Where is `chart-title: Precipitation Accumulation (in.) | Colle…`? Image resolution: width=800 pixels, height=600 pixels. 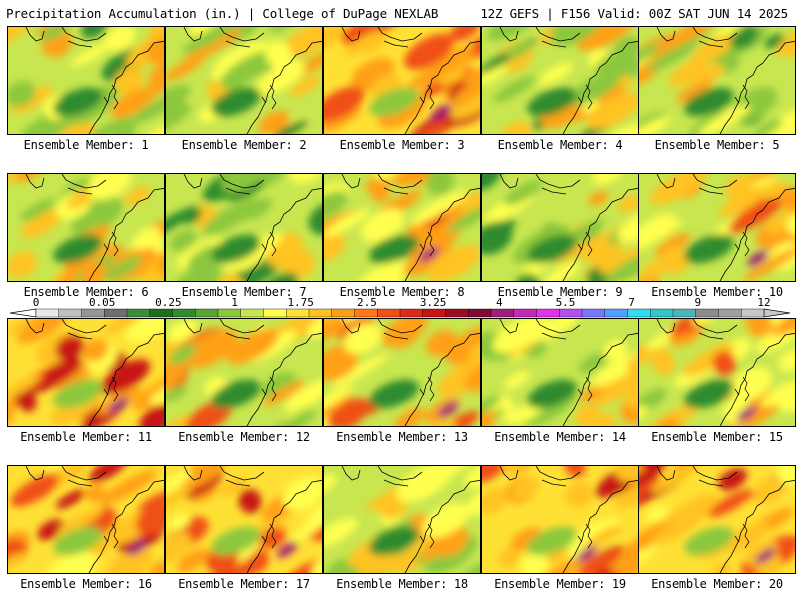 chart-title: Precipitation Accumulation (in.) | Colle… is located at coordinates (222, 13).